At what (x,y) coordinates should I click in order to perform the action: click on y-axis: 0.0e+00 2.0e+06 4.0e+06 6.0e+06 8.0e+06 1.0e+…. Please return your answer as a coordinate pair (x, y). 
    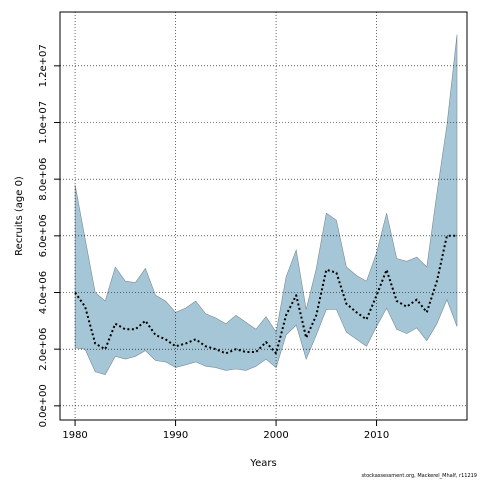
    Looking at the image, I should click on (49, 235).